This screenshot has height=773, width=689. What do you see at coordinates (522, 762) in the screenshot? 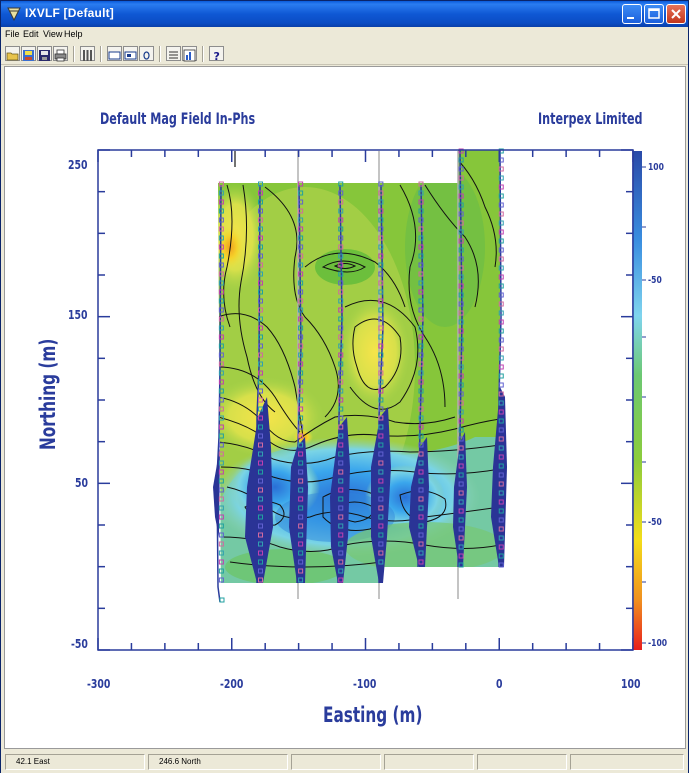
I see `status-pane-empty` at bounding box center [522, 762].